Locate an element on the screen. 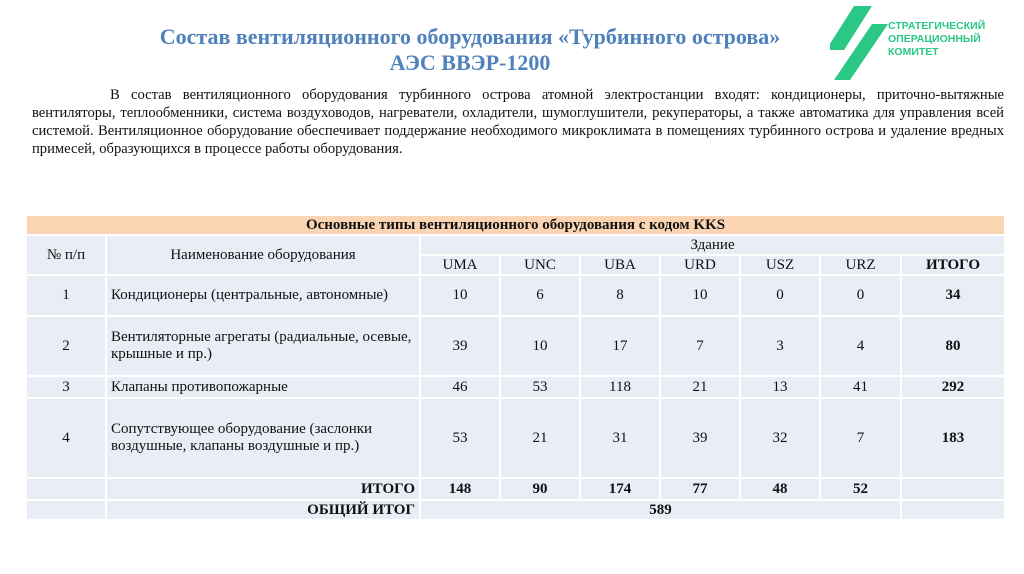  totals-row: ИТОГО 148 90 174 77 48 52 is located at coordinates (516, 489).